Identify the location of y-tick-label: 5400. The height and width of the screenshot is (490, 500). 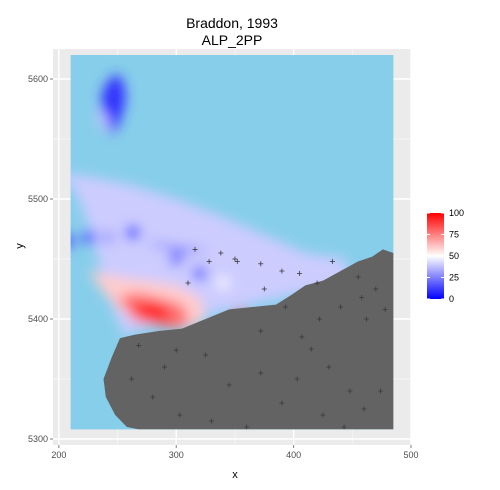
(38, 319).